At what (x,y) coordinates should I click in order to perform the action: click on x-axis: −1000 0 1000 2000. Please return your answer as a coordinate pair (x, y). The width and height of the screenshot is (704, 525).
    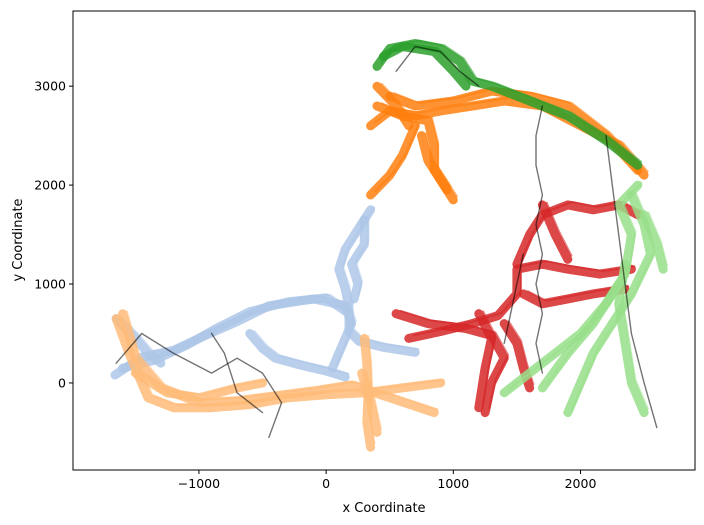
    Looking at the image, I should click on (387, 480).